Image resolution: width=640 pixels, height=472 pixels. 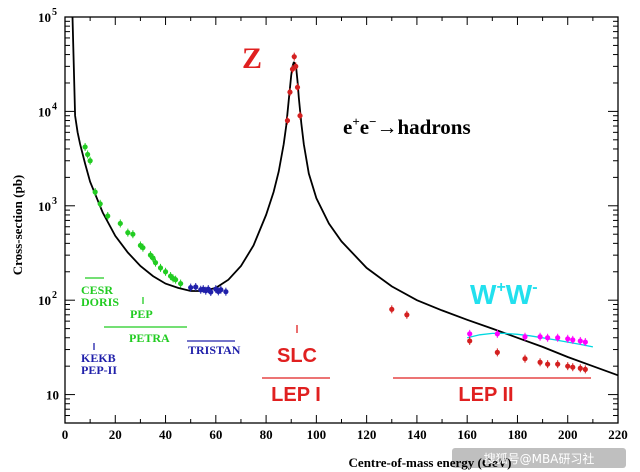 What do you see at coordinates (430, 462) in the screenshot?
I see `x-axis-title: Centre-of-mass energy (GeV)` at bounding box center [430, 462].